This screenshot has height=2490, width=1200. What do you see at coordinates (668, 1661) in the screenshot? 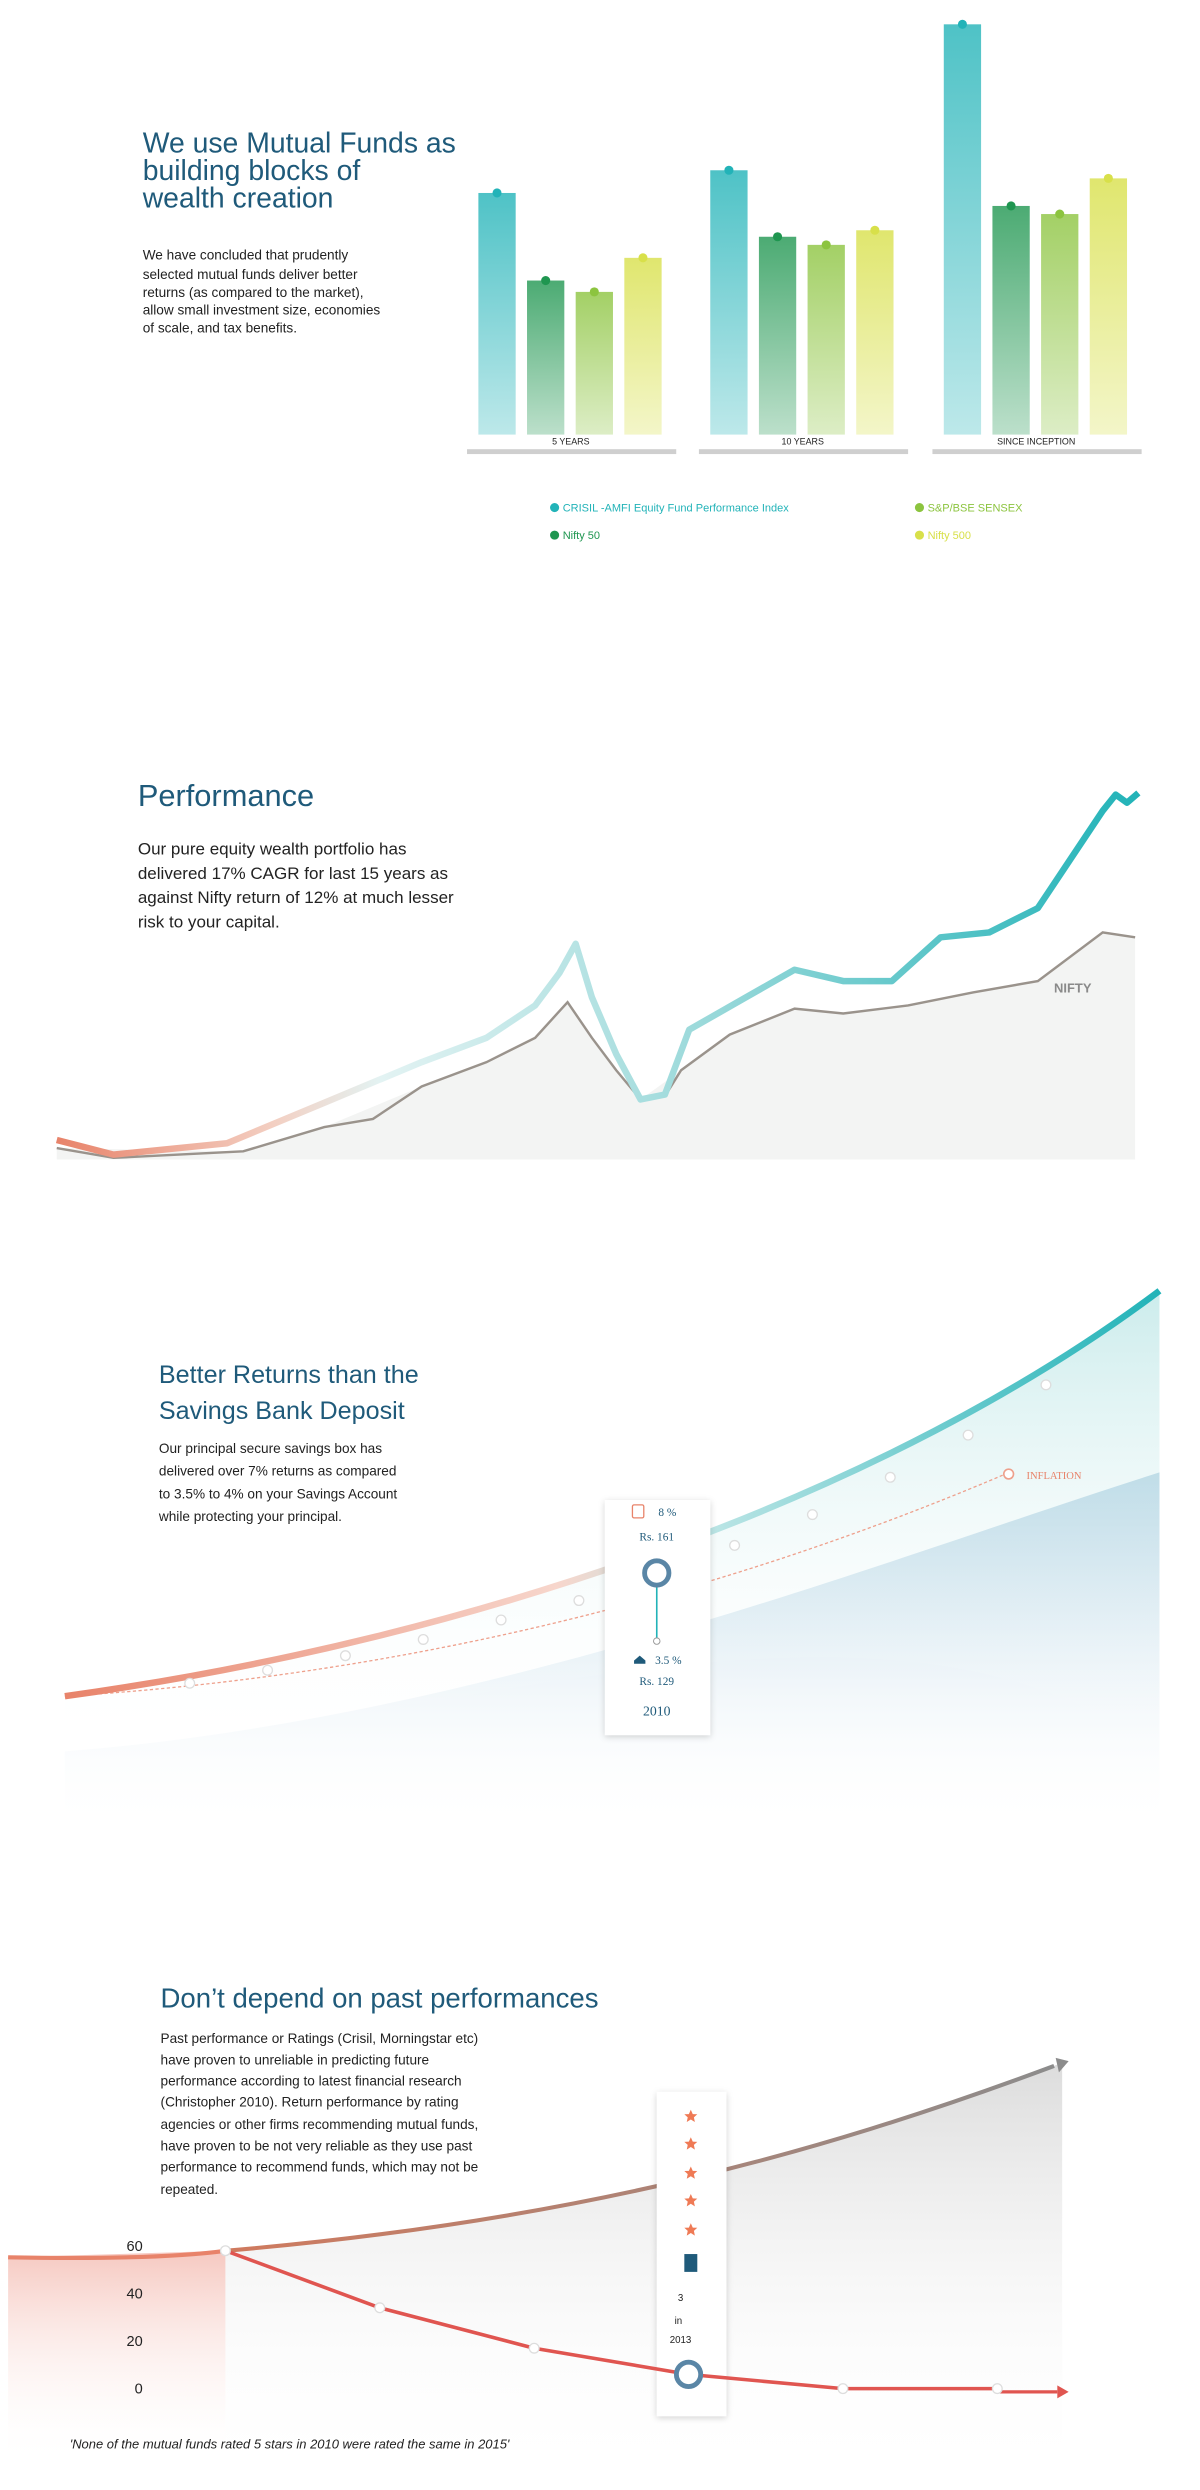
I see `bottom-rate: 3.5 %` at bounding box center [668, 1661].